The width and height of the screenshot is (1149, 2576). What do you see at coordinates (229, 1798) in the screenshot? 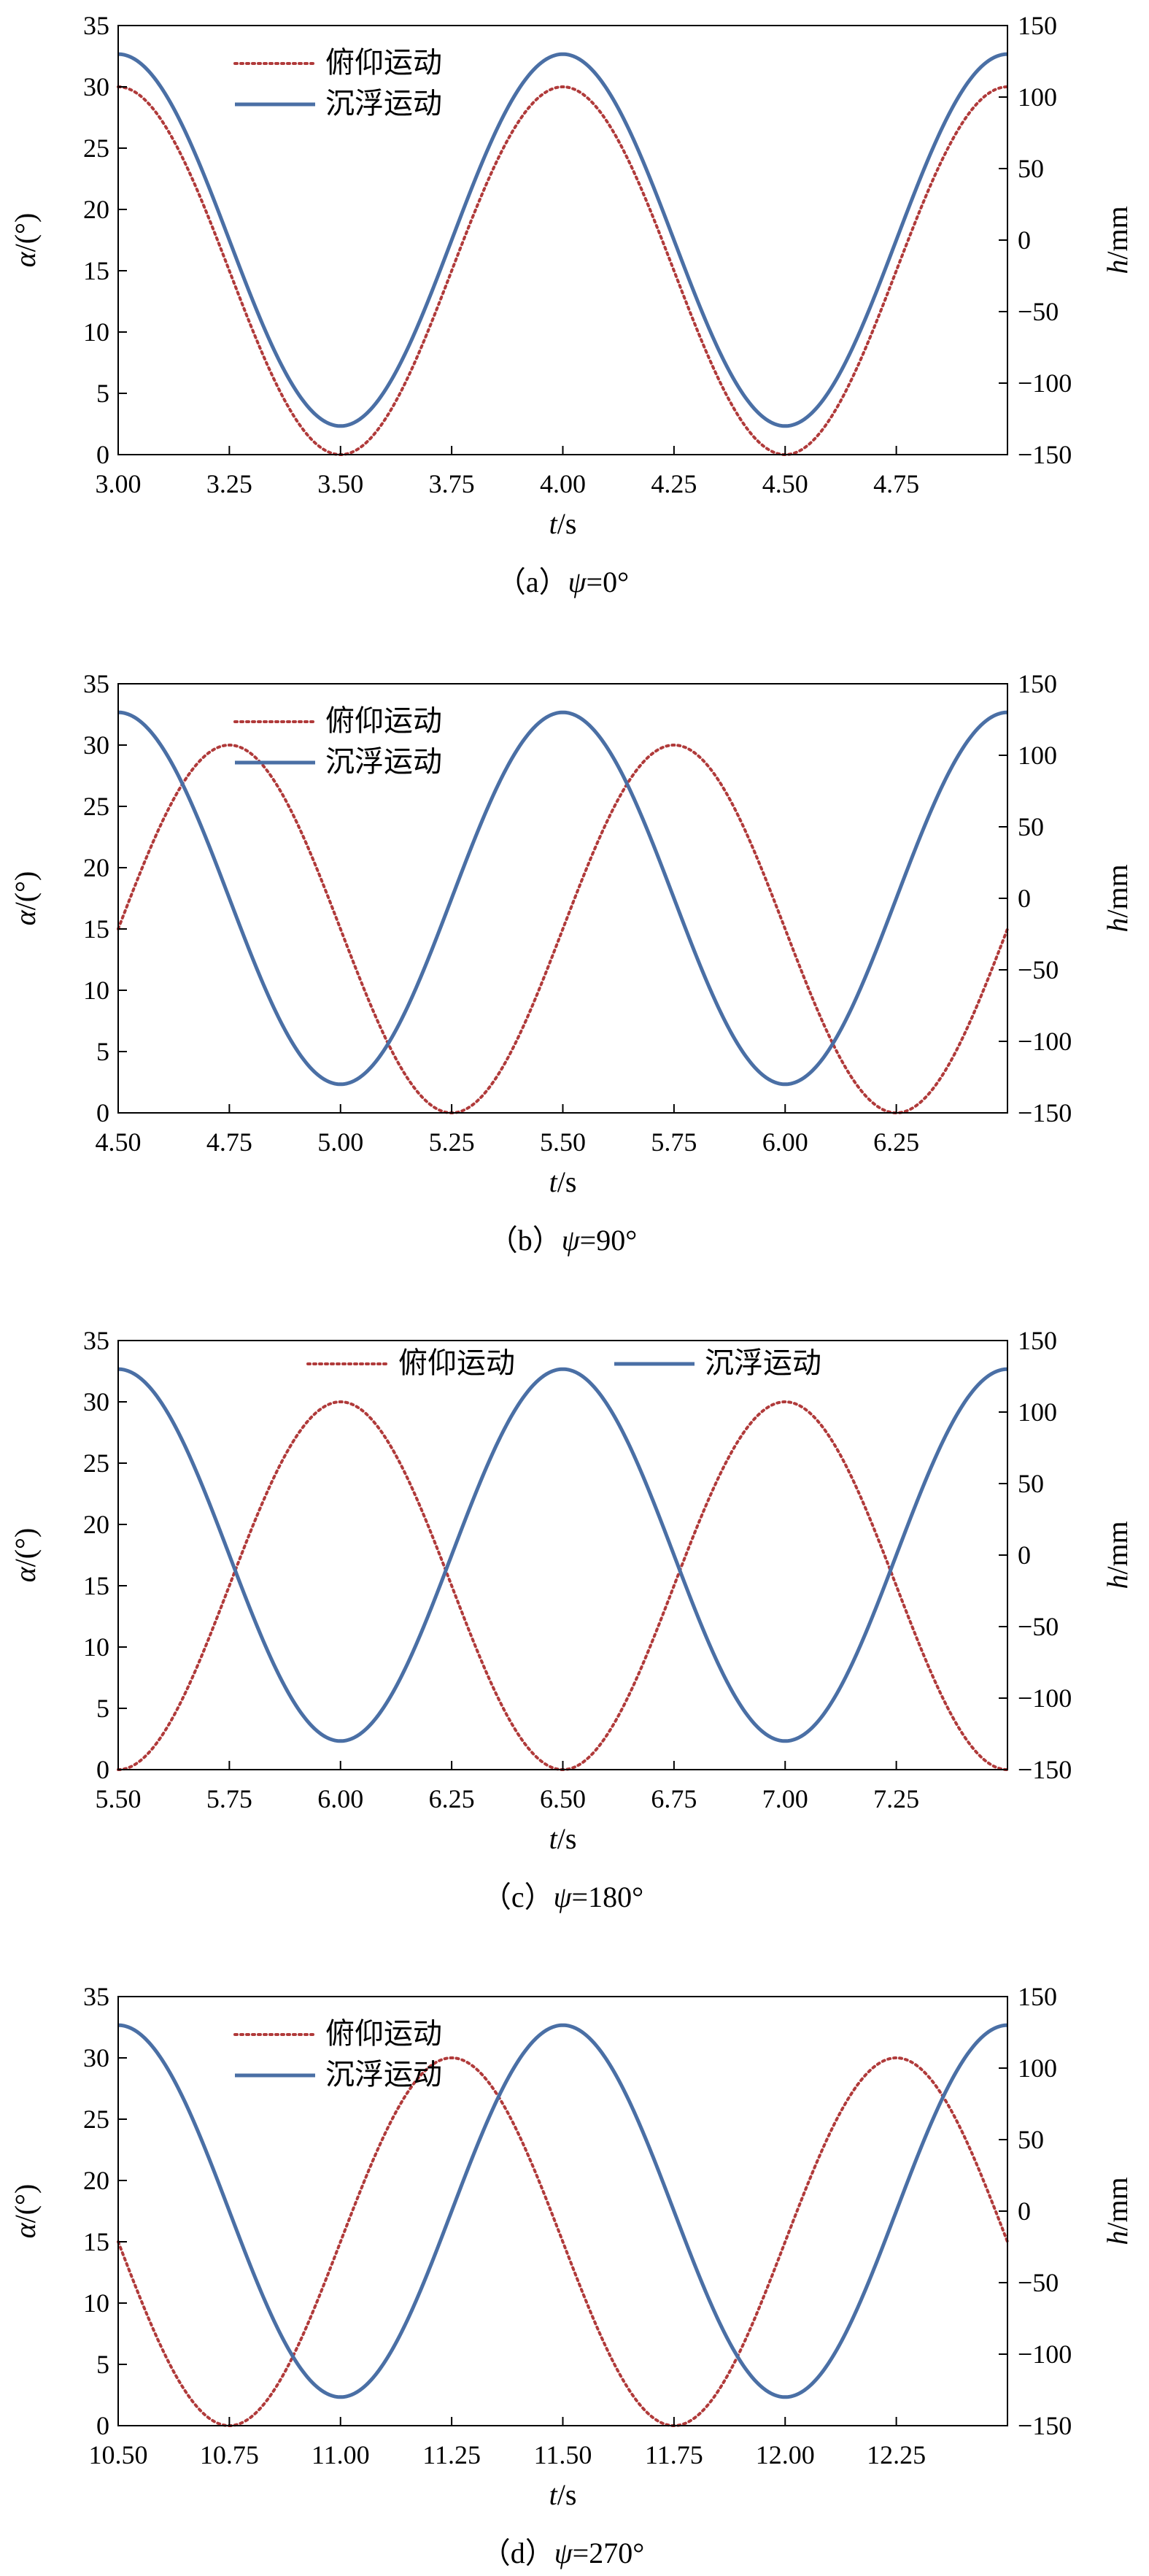
I see `x-tick-label: 5.75` at bounding box center [229, 1798].